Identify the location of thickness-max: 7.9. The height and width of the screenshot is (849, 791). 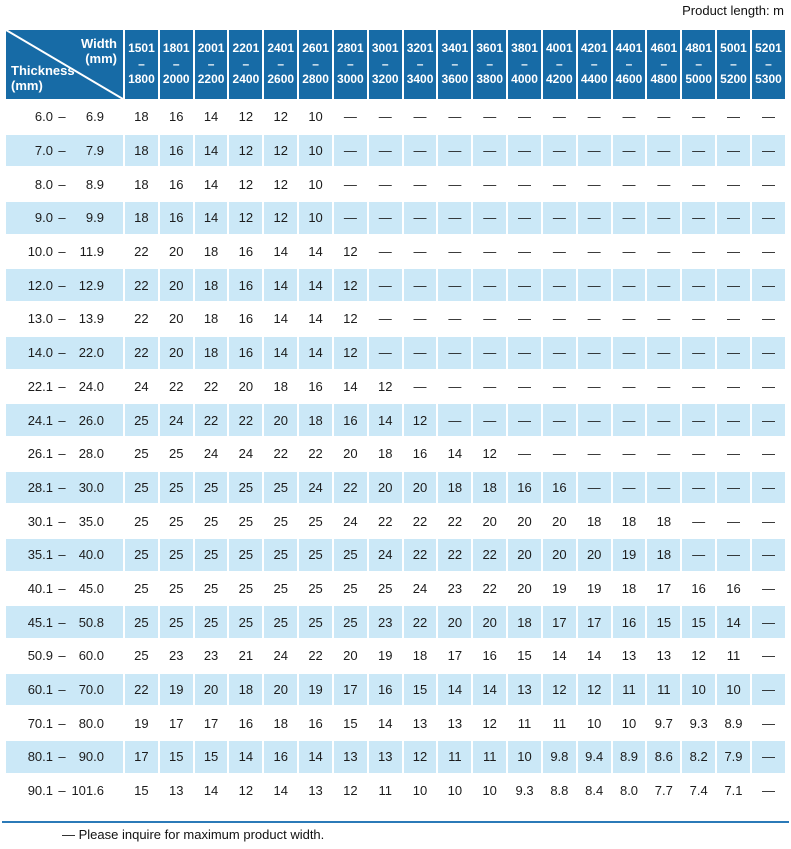
(94, 151).